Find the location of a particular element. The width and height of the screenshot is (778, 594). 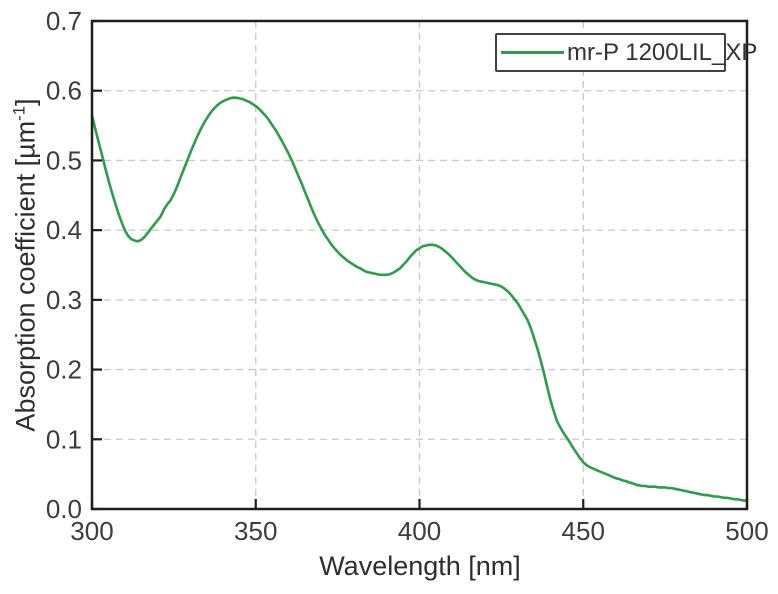

x-axis-title: Wavelength [nm] is located at coordinates (420, 566).